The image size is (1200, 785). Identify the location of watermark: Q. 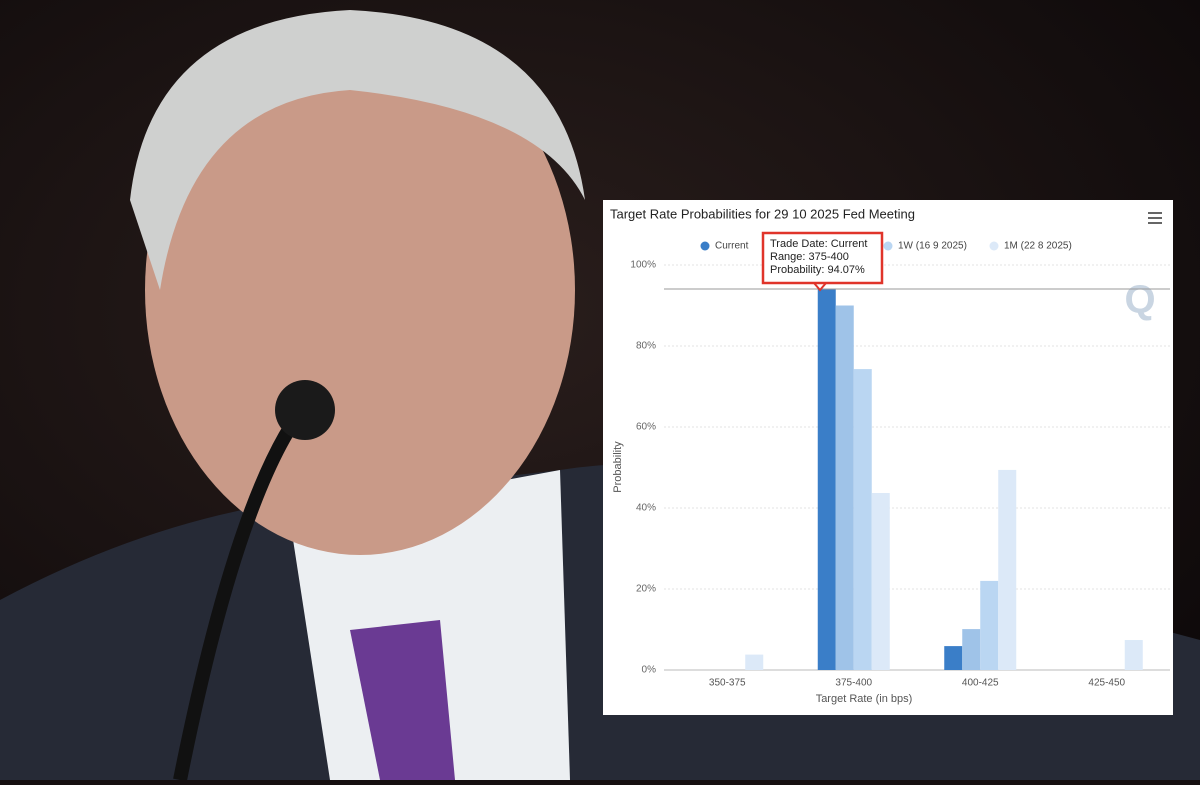
(1139, 300).